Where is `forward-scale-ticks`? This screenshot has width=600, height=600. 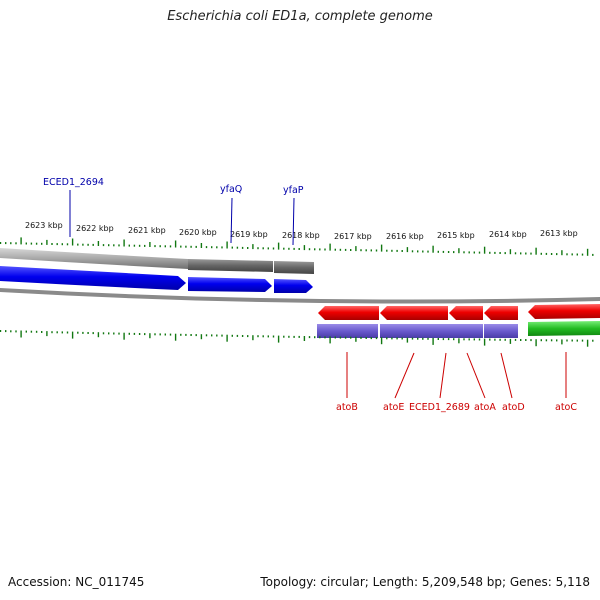 forward-scale-ticks is located at coordinates (297, 246).